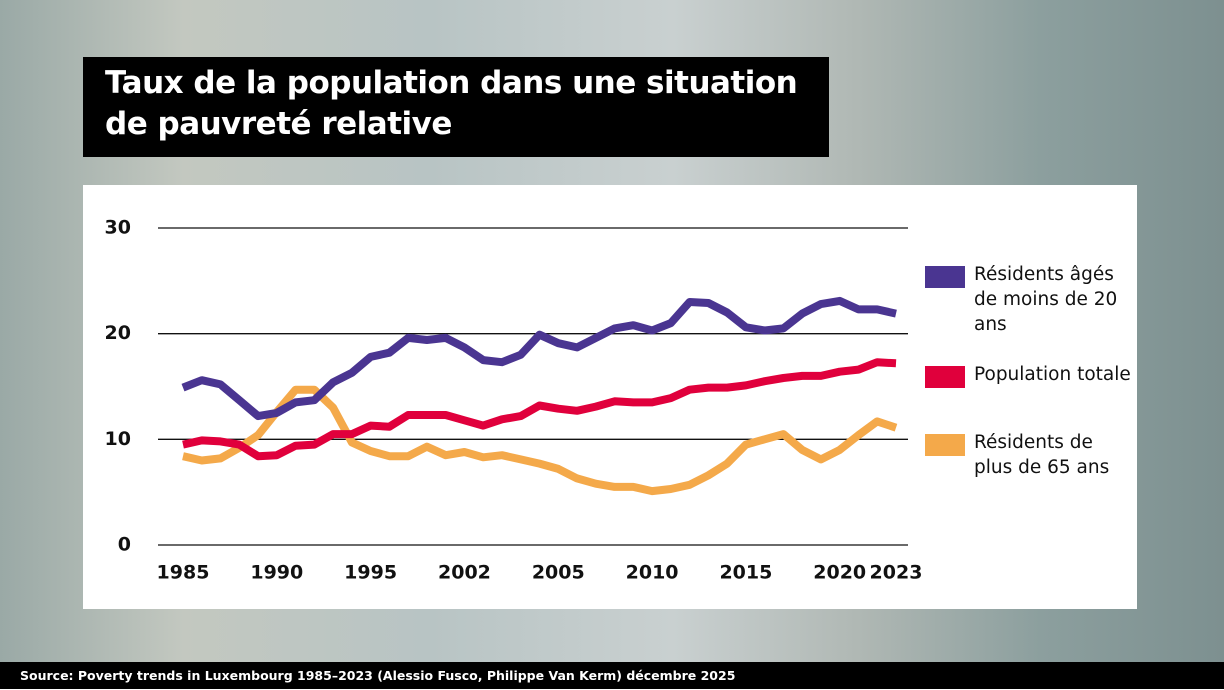  Describe the element at coordinates (558, 573) in the screenshot. I see `x-tick-label: 2005` at that location.